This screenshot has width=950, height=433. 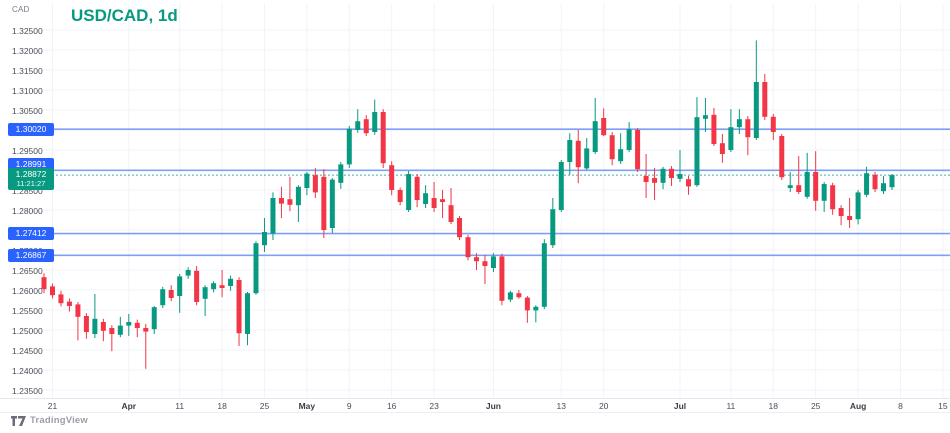 What do you see at coordinates (31, 255) in the screenshot?
I see `price-level-badge: 1.26867` at bounding box center [31, 255].